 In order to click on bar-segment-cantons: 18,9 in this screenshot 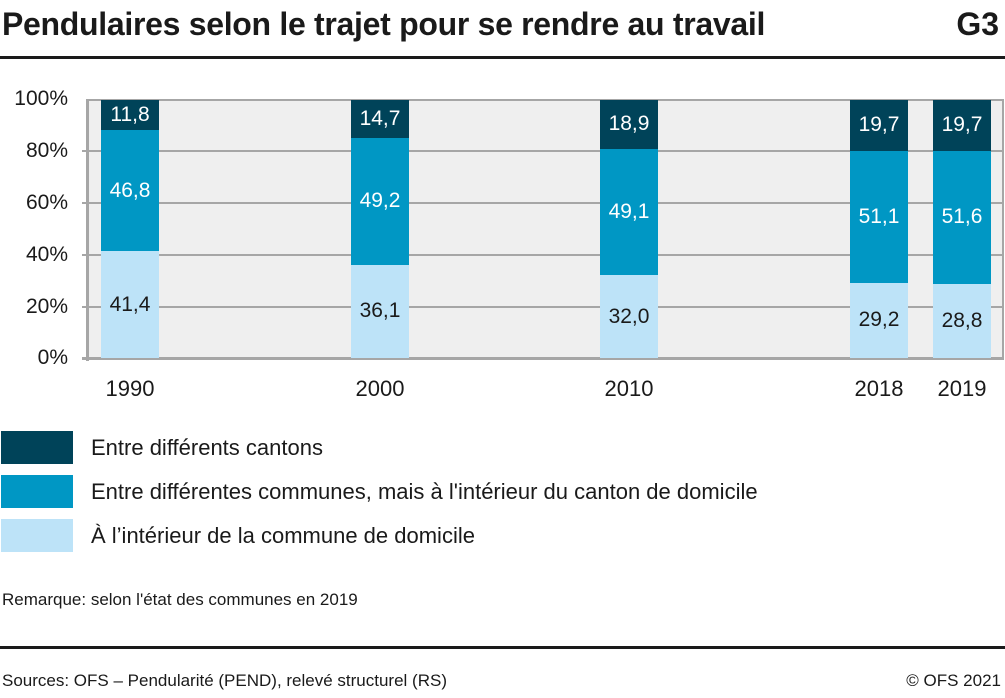, I will do `click(629, 124)`.